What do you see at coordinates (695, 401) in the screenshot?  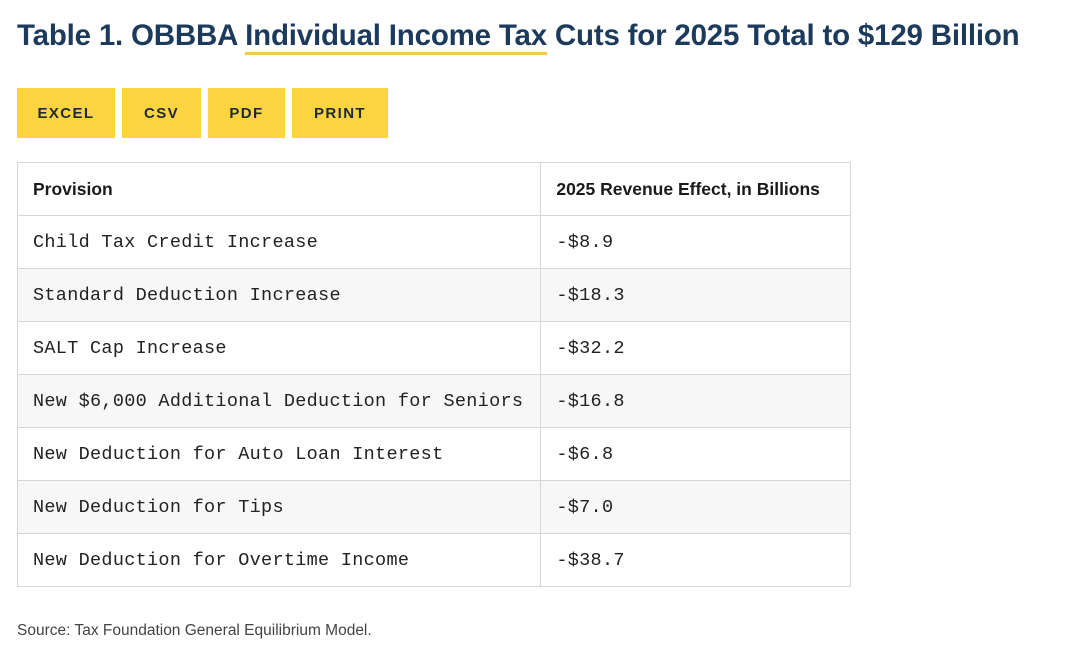 I see `effect-cell: -$16.8` at bounding box center [695, 401].